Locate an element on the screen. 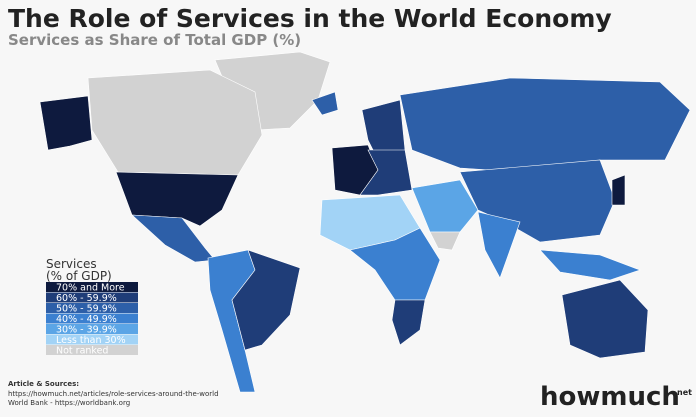  sources-heading: Article & Sources: is located at coordinates (43, 384).